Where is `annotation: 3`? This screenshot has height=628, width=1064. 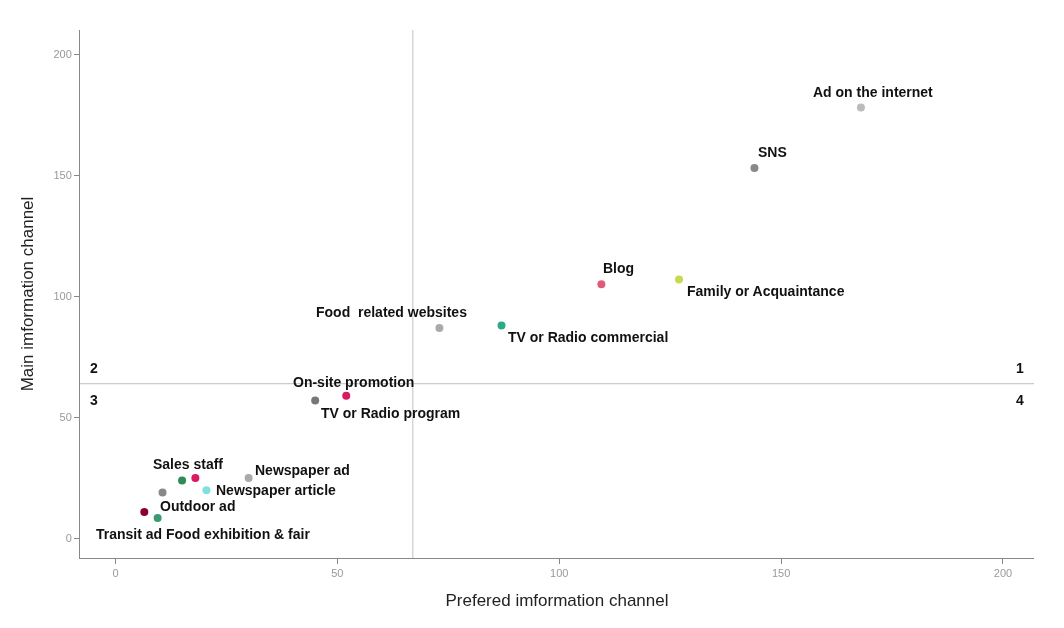
annotation: 3 is located at coordinates (94, 400).